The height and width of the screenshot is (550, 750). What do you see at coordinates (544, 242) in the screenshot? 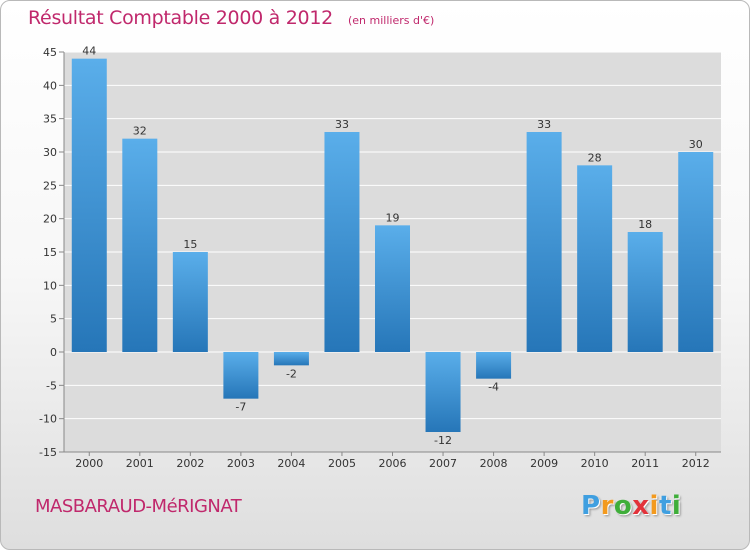
I see `bar-2009` at bounding box center [544, 242].